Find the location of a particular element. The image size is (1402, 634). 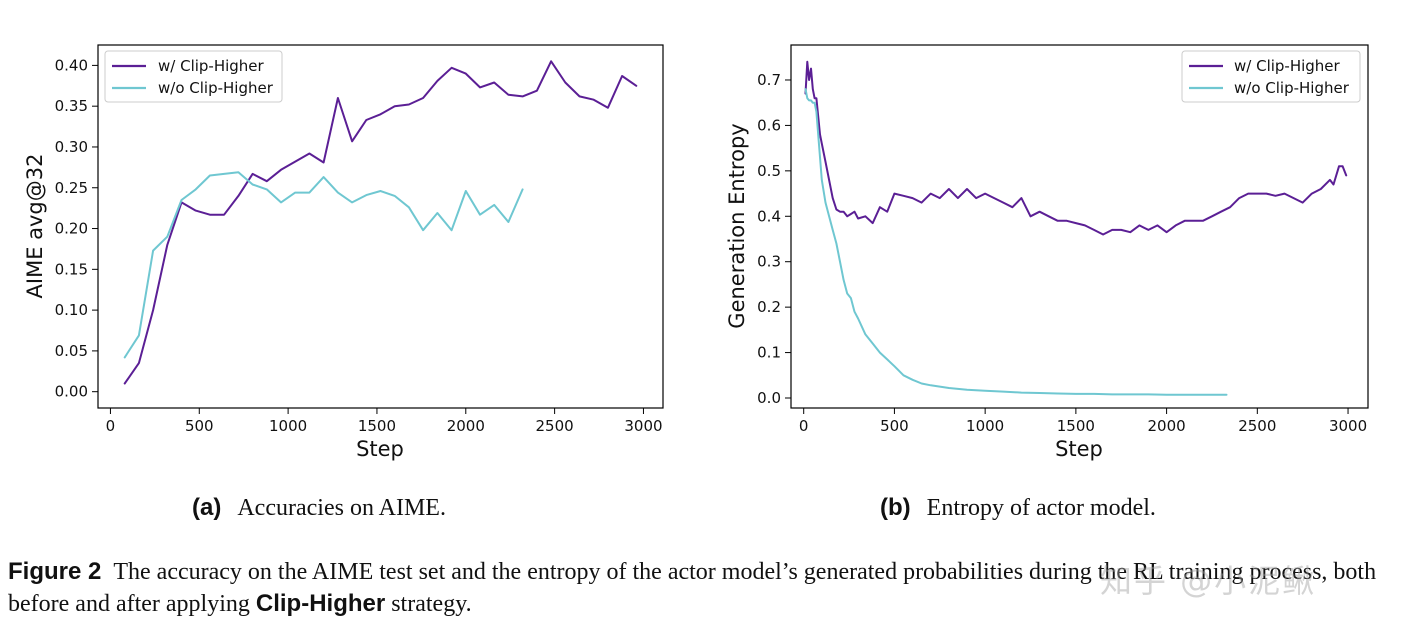

y-tick-label: 0.35 is located at coordinates (71, 106).